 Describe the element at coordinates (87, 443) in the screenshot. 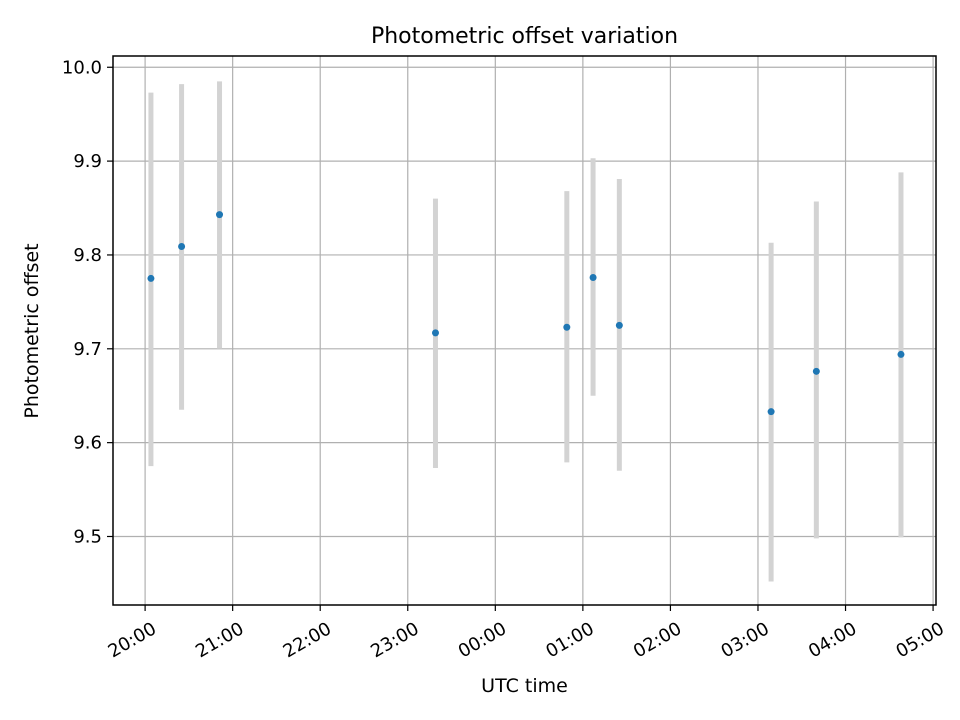

I see `y-tick-label: 9.6` at that location.